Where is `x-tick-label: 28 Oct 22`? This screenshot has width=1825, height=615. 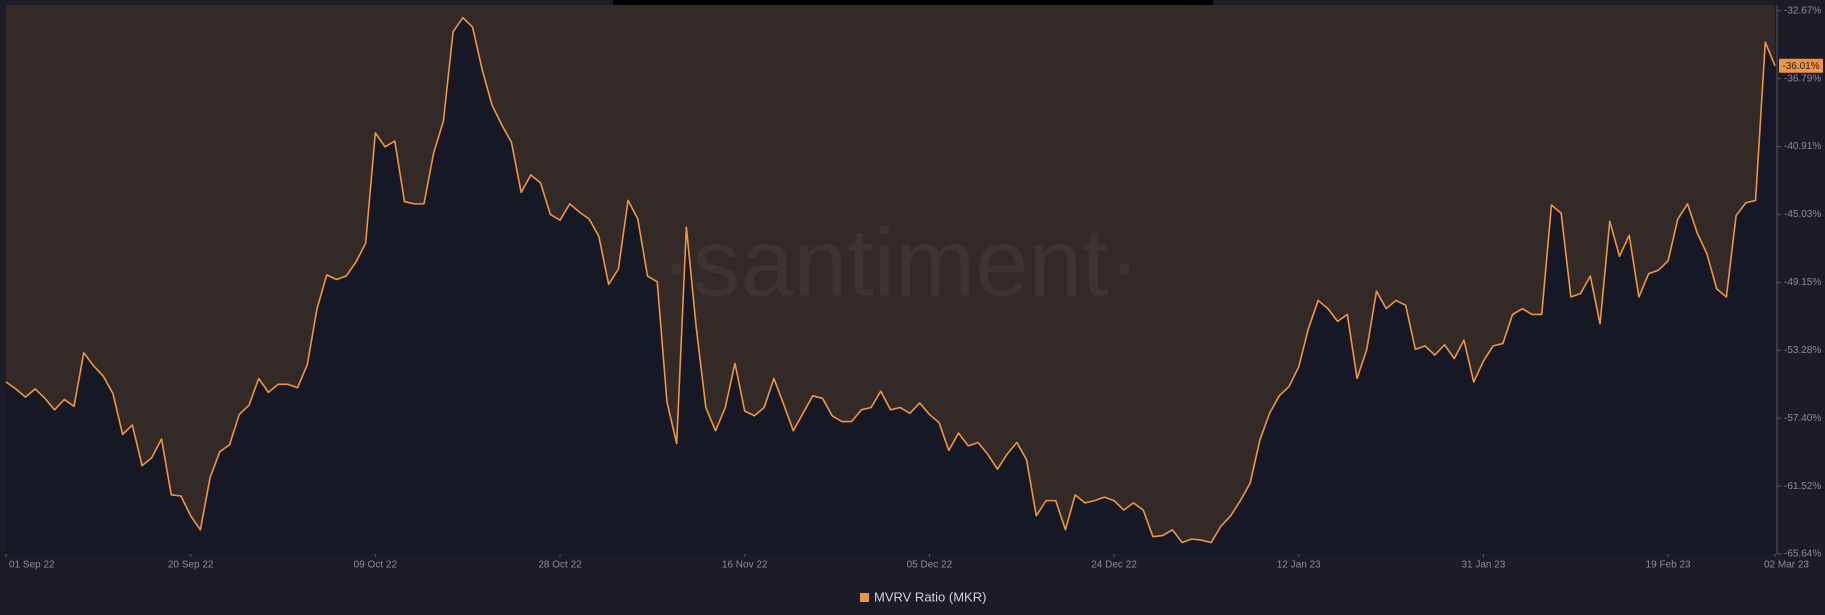
x-tick-label: 28 Oct 22 is located at coordinates (560, 565).